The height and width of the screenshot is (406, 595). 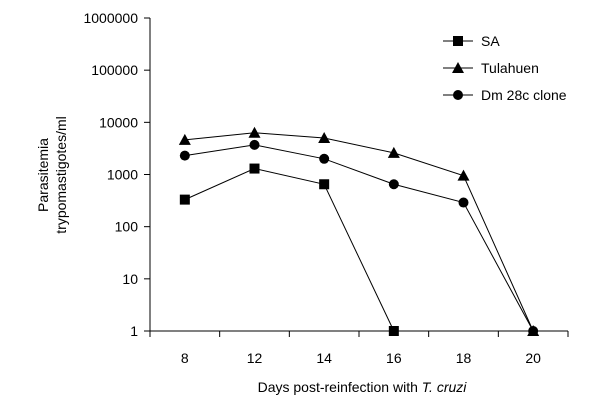 I want to click on legend-label-sa: SA, so click(x=490, y=41).